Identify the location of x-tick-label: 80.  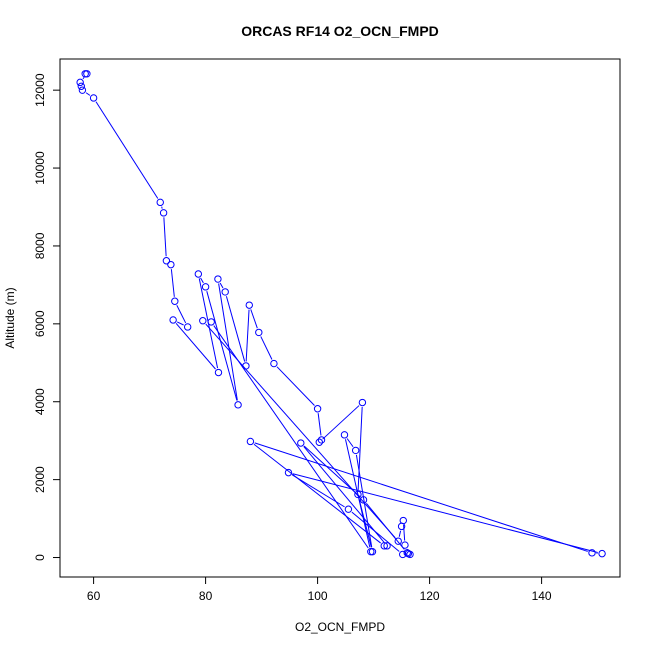
(206, 596).